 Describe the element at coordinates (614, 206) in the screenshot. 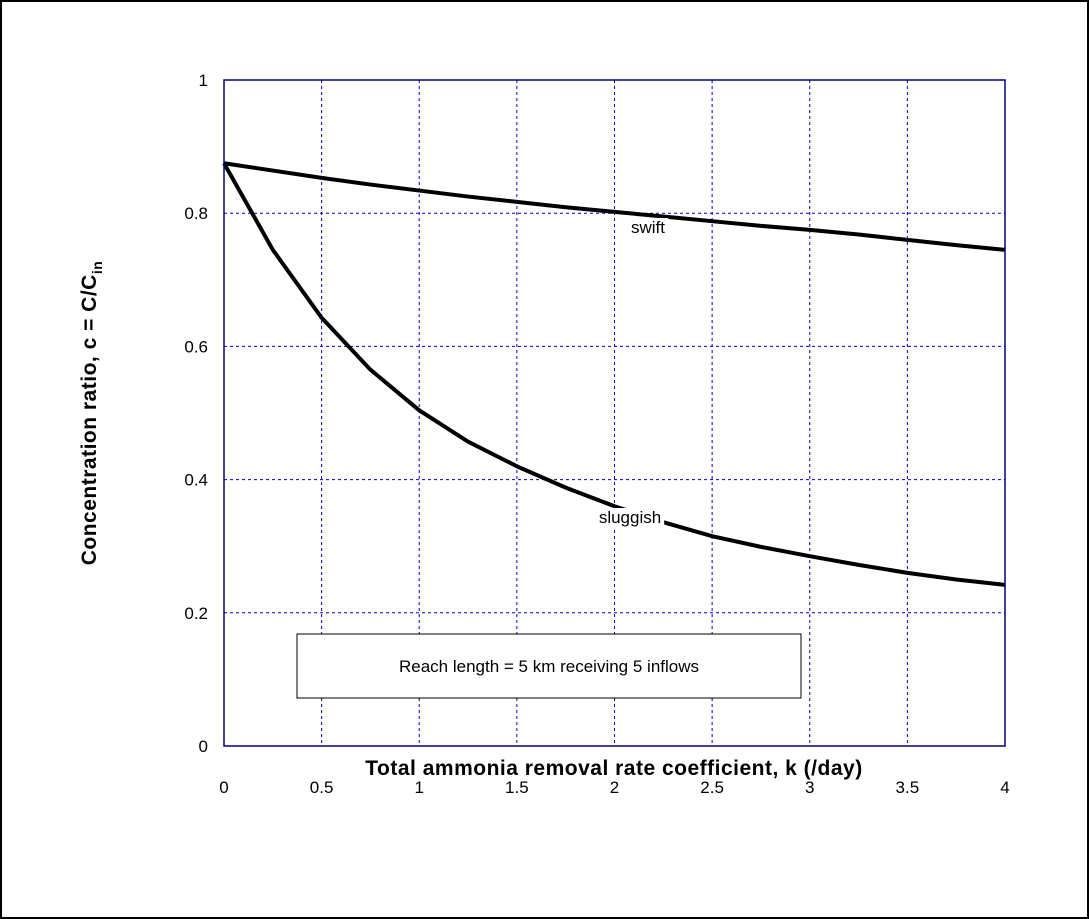

I see `series-line` at that location.